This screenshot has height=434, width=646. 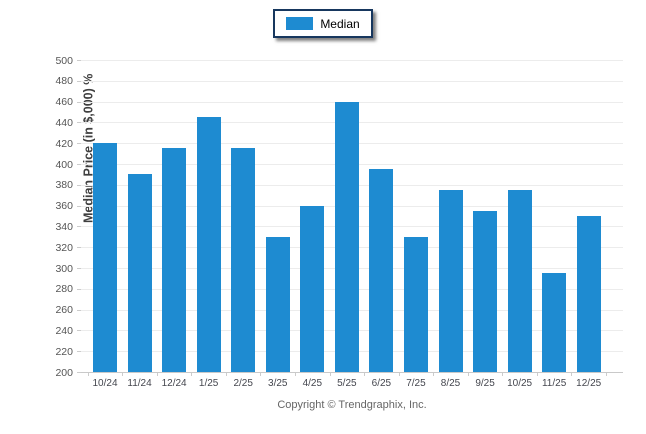 What do you see at coordinates (139, 383) in the screenshot?
I see `x-tick-label: 11/24` at bounding box center [139, 383].